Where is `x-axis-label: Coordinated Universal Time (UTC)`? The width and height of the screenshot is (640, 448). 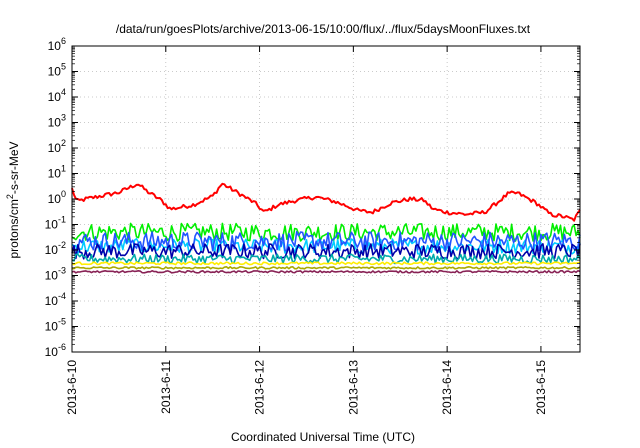
x-axis-label: Coordinated Universal Time (UTC) is located at coordinates (323, 437).